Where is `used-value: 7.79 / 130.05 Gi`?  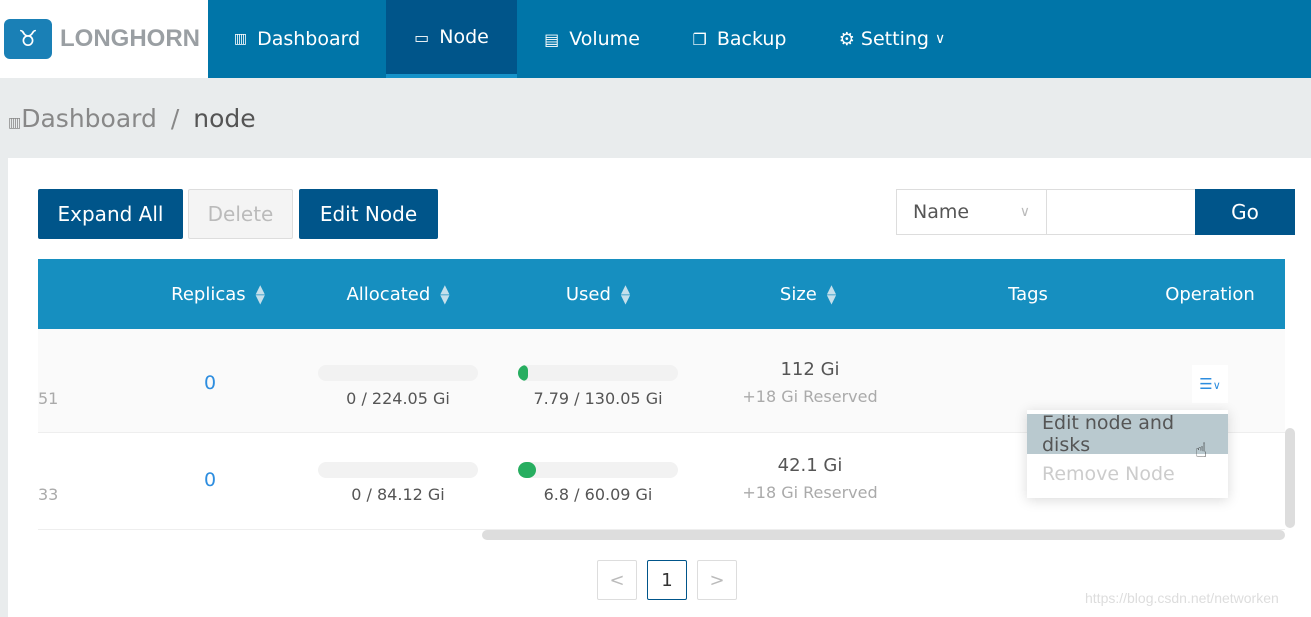
used-value: 7.79 / 130.05 Gi is located at coordinates (598, 398).